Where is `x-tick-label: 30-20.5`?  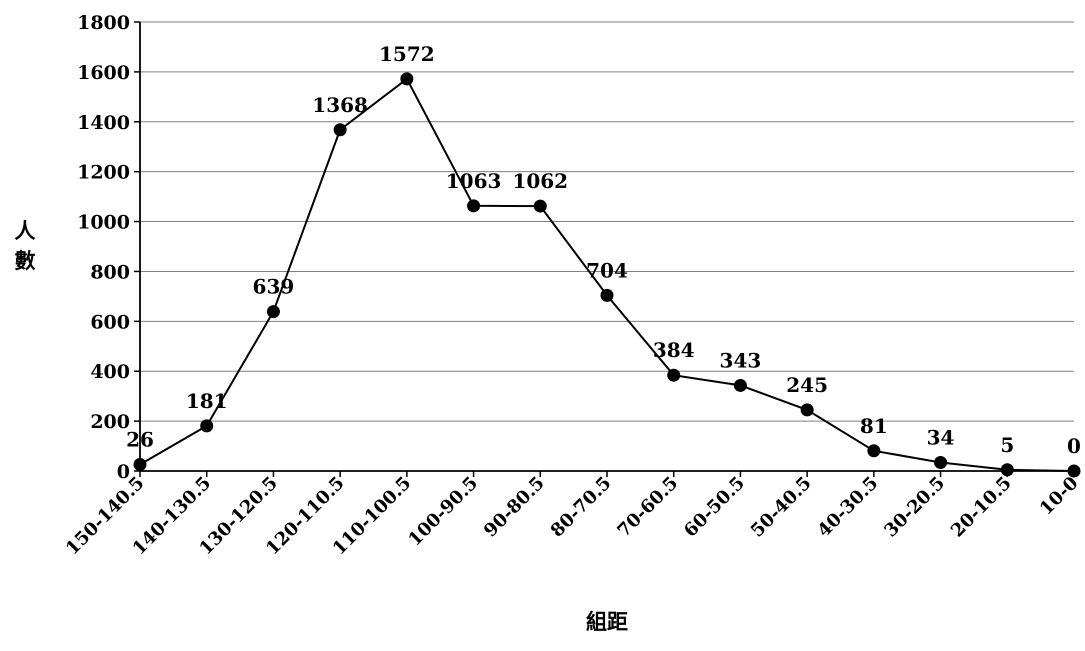
x-tick-label: 30-20.5 is located at coordinates (914, 507).